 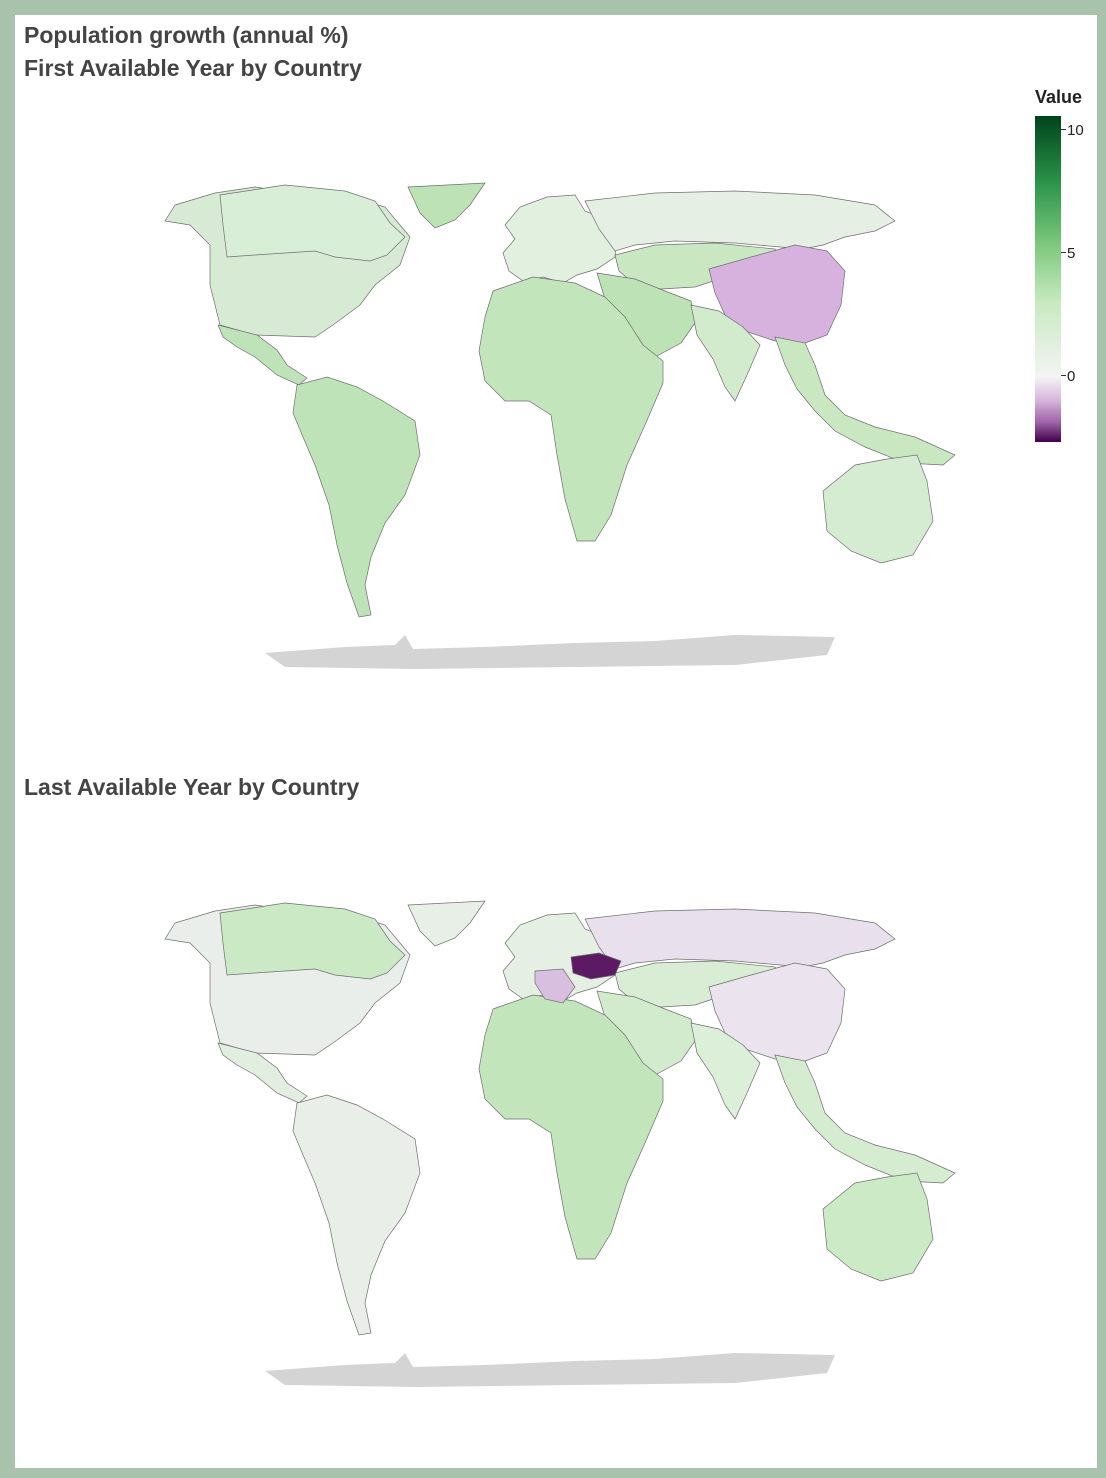 What do you see at coordinates (1048, 279) in the screenshot?
I see `legend-gradient-bar` at bounding box center [1048, 279].